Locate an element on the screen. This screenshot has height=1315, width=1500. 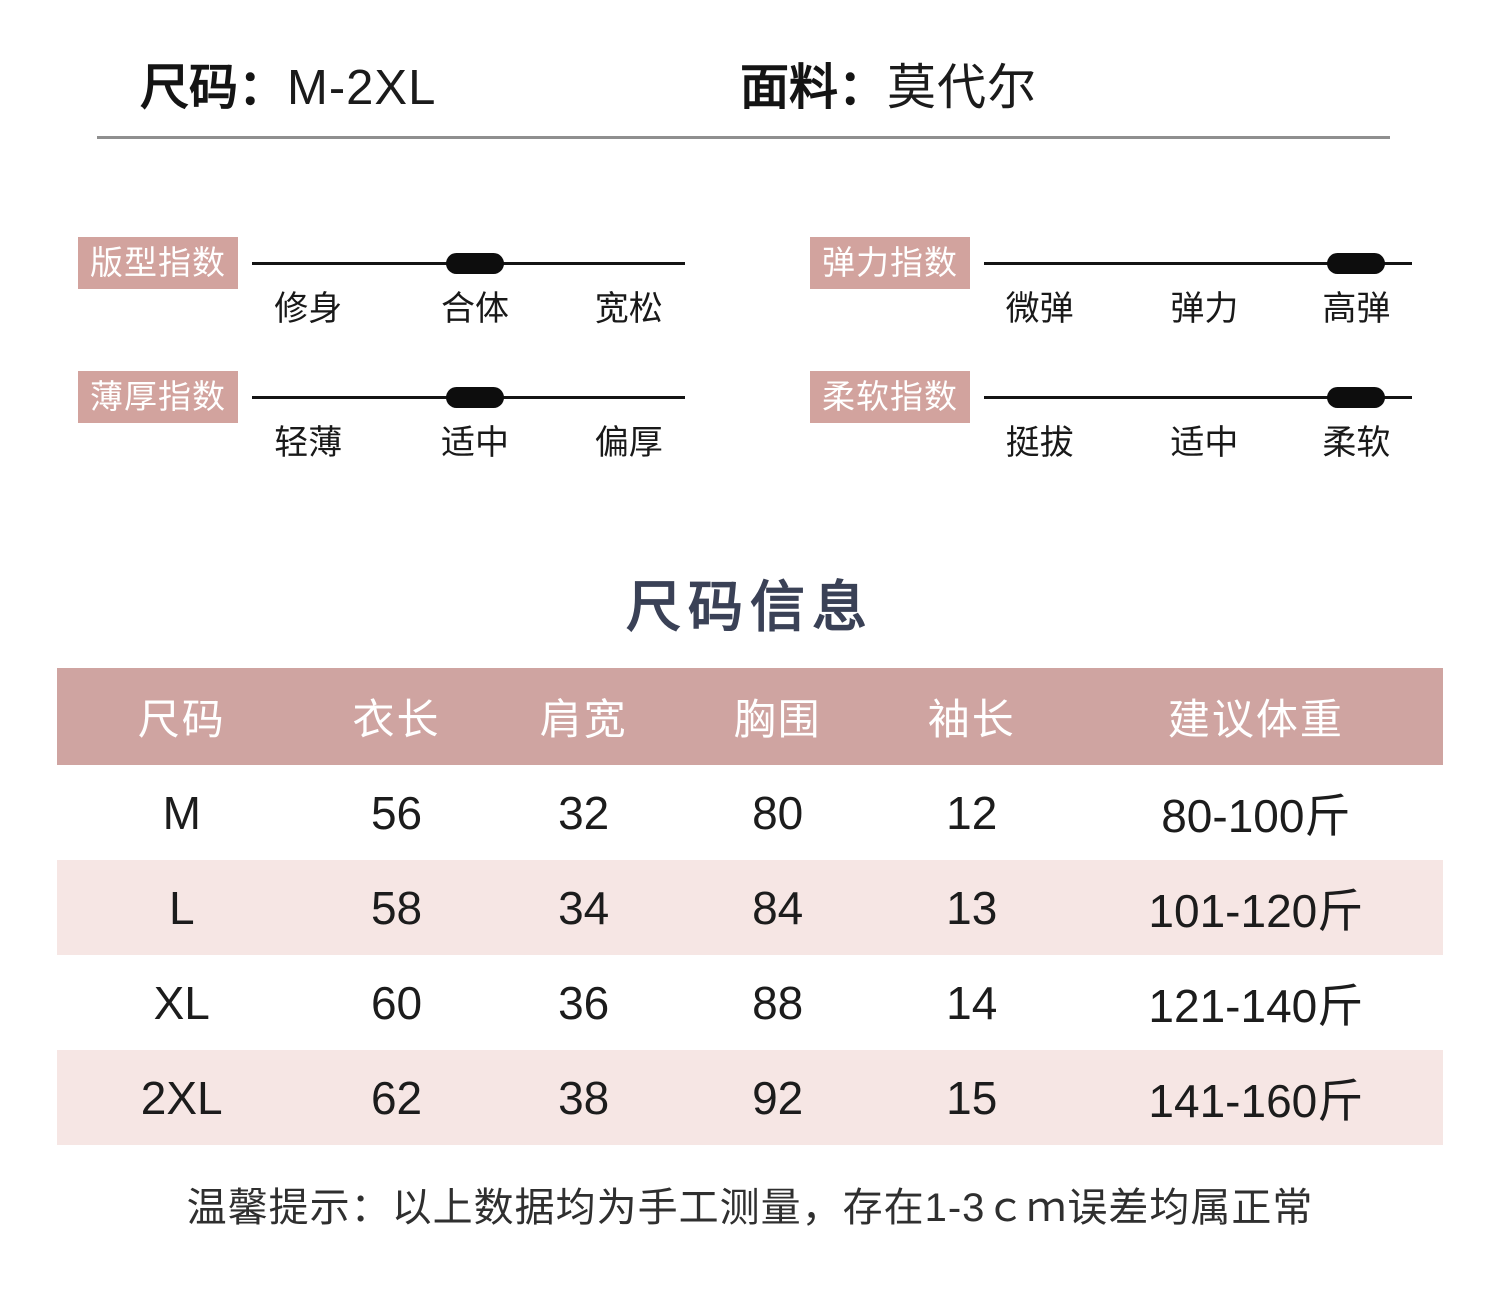
cell-shoulder: 34 is located at coordinates (584, 907).